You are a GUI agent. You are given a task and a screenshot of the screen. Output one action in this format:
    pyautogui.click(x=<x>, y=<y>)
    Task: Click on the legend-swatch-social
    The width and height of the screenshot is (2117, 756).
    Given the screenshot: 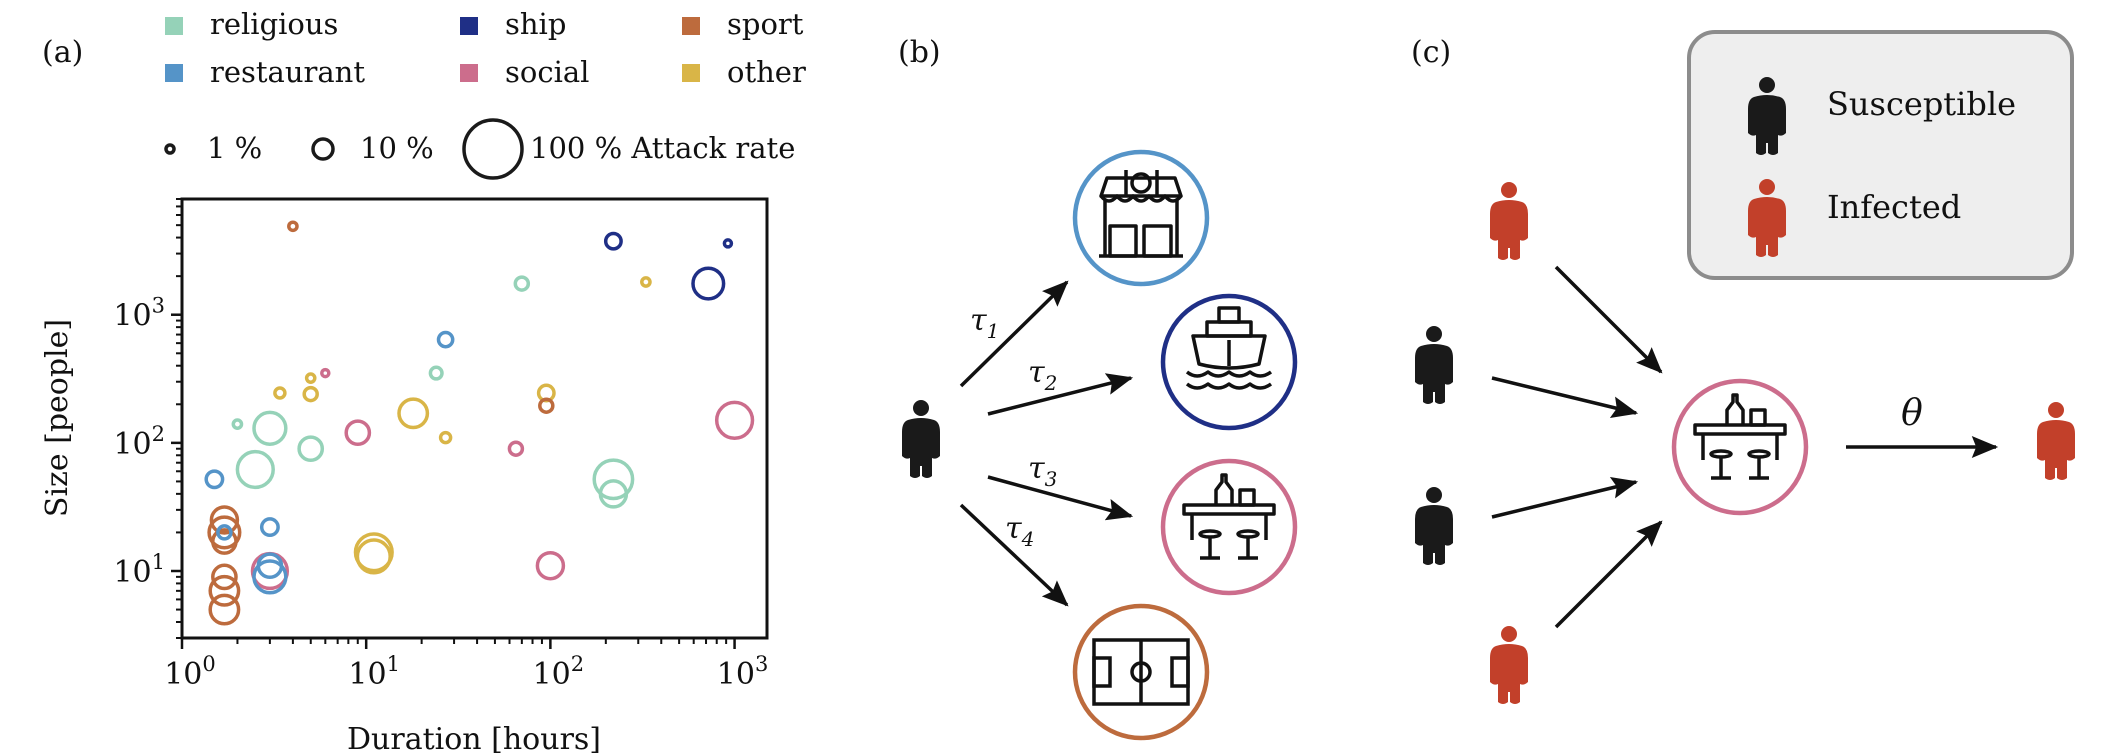 What is the action you would take?
    pyautogui.click(x=469, y=73)
    